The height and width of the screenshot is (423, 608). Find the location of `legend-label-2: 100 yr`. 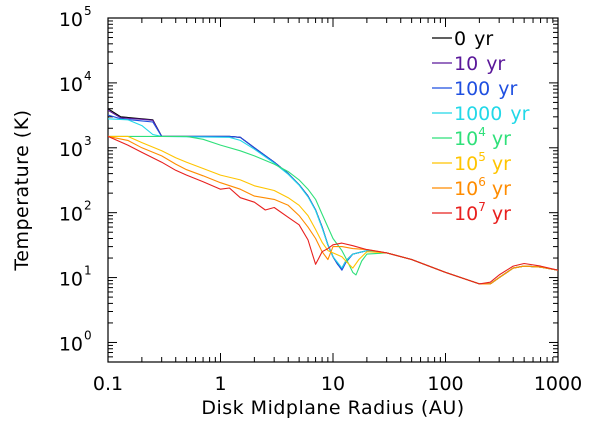

legend-label-2: 100 yr is located at coordinates (486, 89).